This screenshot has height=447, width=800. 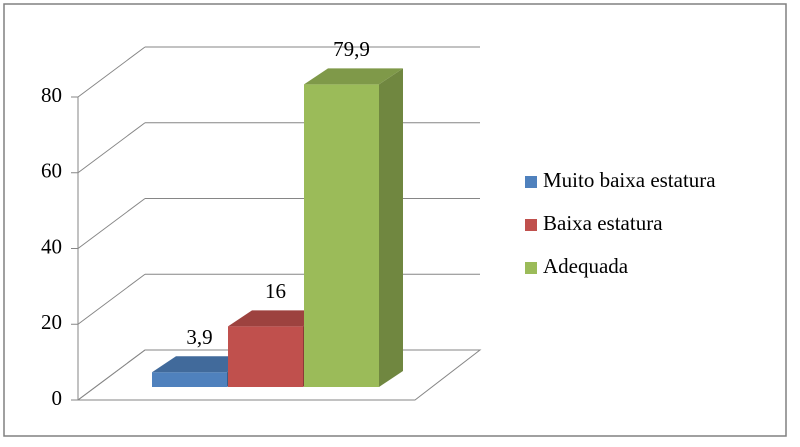 What do you see at coordinates (391, 227) in the screenshot?
I see `bar-side` at bounding box center [391, 227].